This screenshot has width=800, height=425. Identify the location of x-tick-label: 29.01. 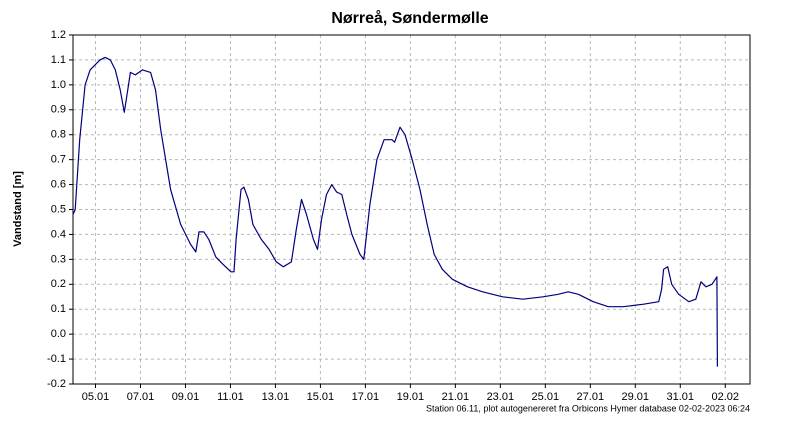
(636, 397).